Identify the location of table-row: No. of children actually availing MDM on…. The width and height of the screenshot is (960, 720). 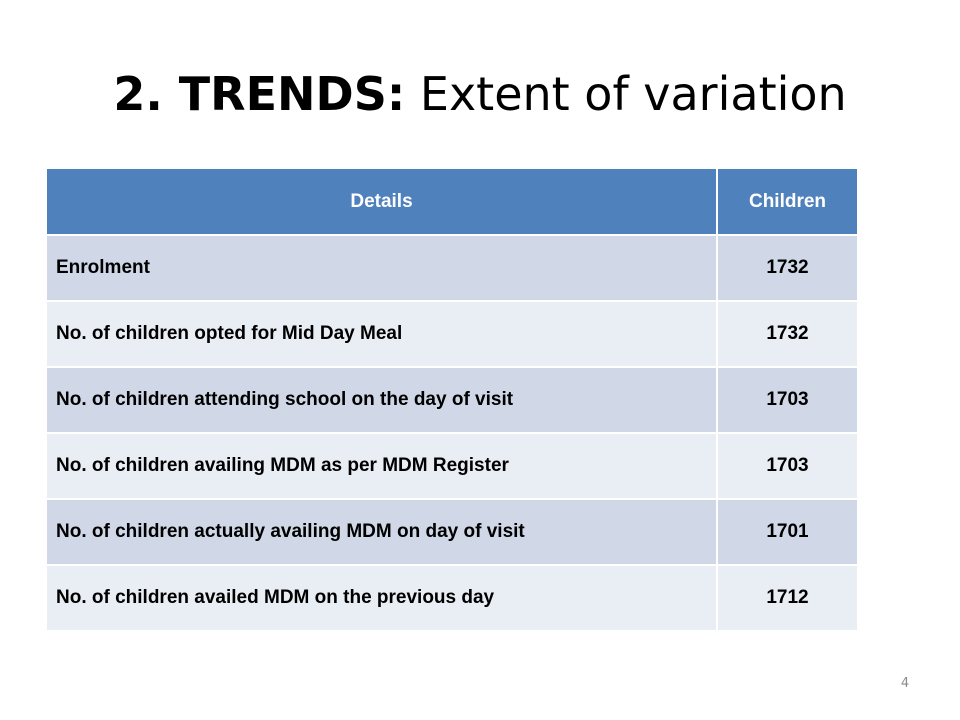
(452, 532).